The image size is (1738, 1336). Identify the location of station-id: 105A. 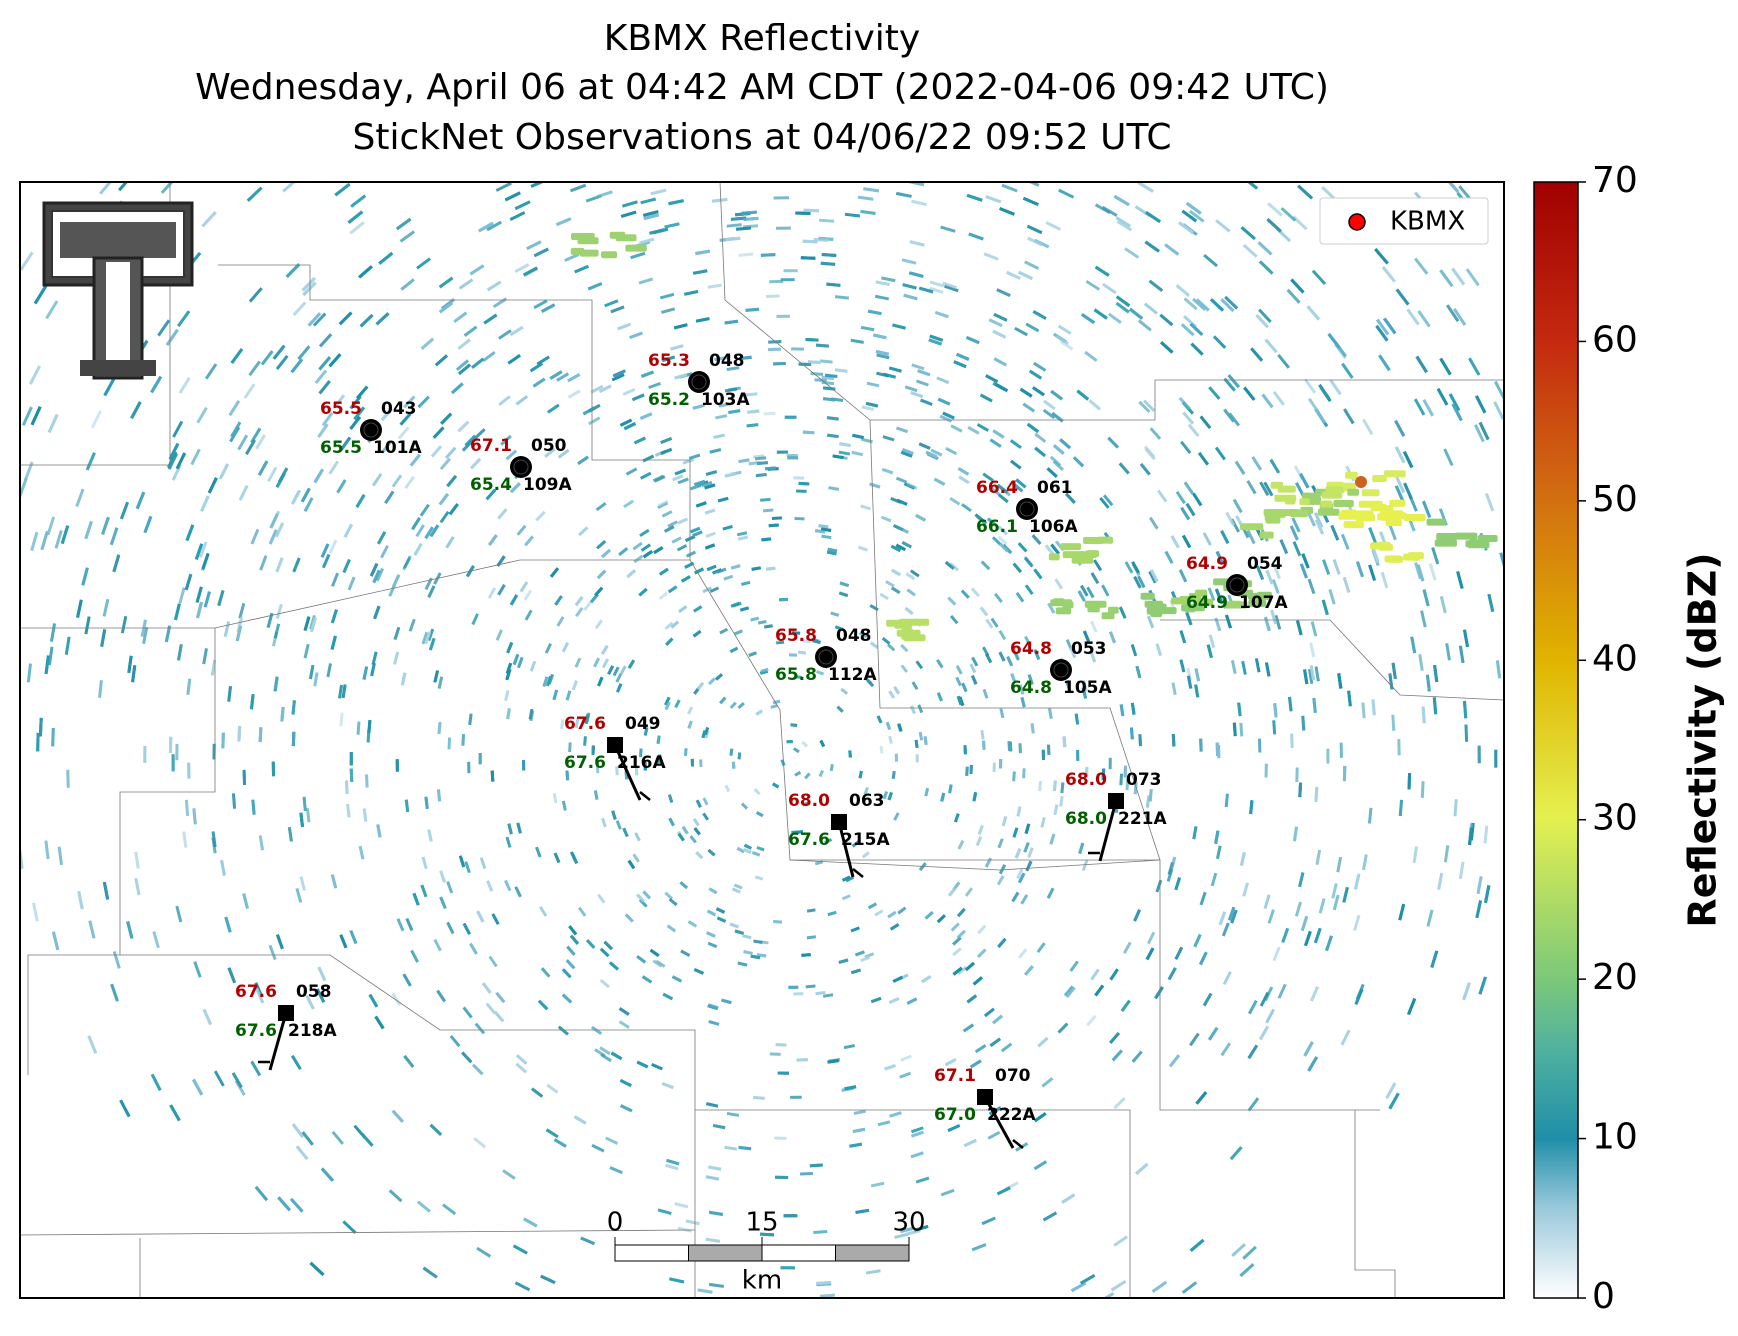
(1087, 688).